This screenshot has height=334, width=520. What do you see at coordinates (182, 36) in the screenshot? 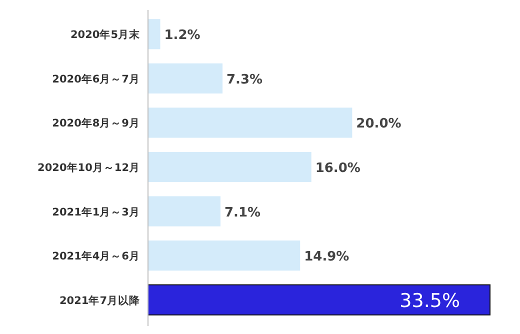
I see `data-label: 1.2%` at bounding box center [182, 36].